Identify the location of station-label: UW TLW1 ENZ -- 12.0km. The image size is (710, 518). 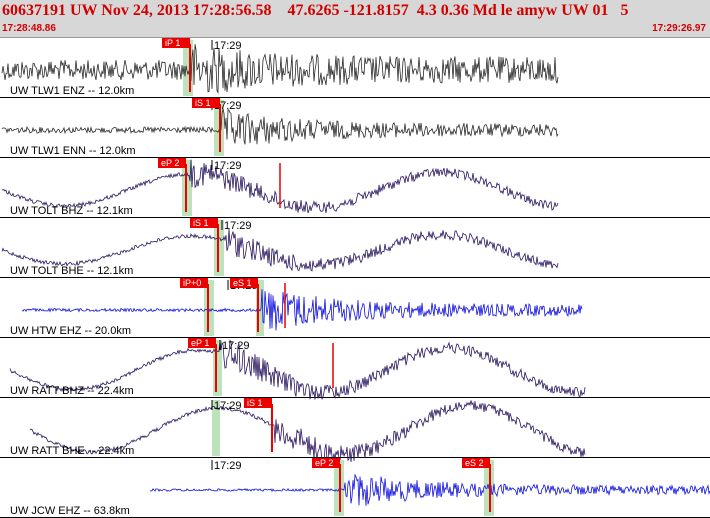
(72, 91).